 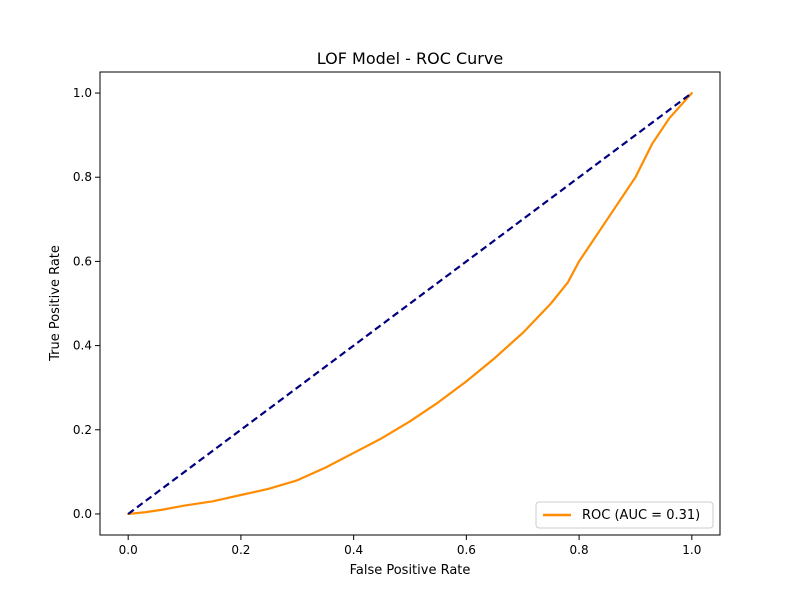 I want to click on x-tick-label: 1.0, so click(x=691, y=550).